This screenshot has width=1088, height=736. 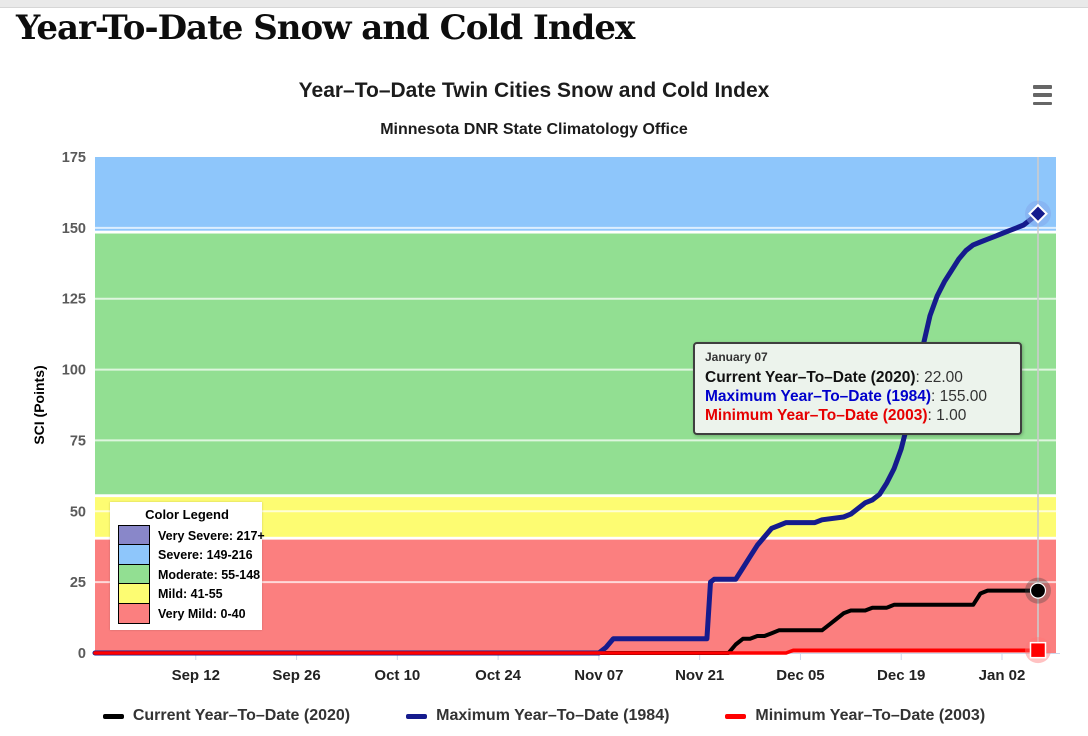 I want to click on y-axis-title: SCI (Points), so click(x=39, y=405).